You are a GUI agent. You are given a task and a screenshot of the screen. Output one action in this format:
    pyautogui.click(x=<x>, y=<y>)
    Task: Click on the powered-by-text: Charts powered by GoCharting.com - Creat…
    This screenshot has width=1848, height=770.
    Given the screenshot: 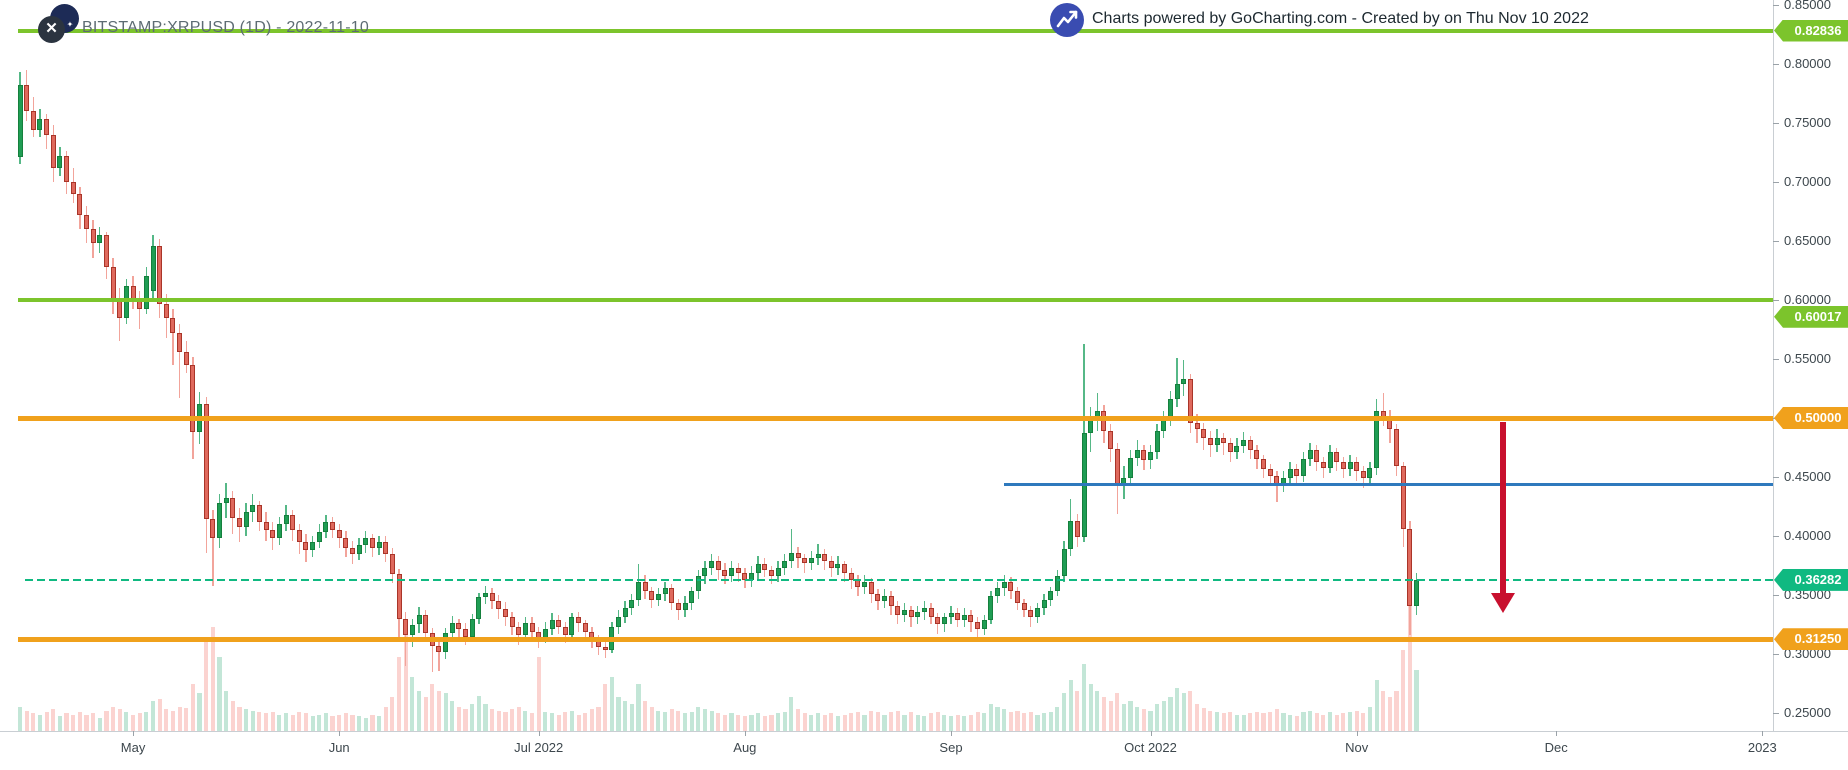 What is the action you would take?
    pyautogui.click(x=1340, y=18)
    